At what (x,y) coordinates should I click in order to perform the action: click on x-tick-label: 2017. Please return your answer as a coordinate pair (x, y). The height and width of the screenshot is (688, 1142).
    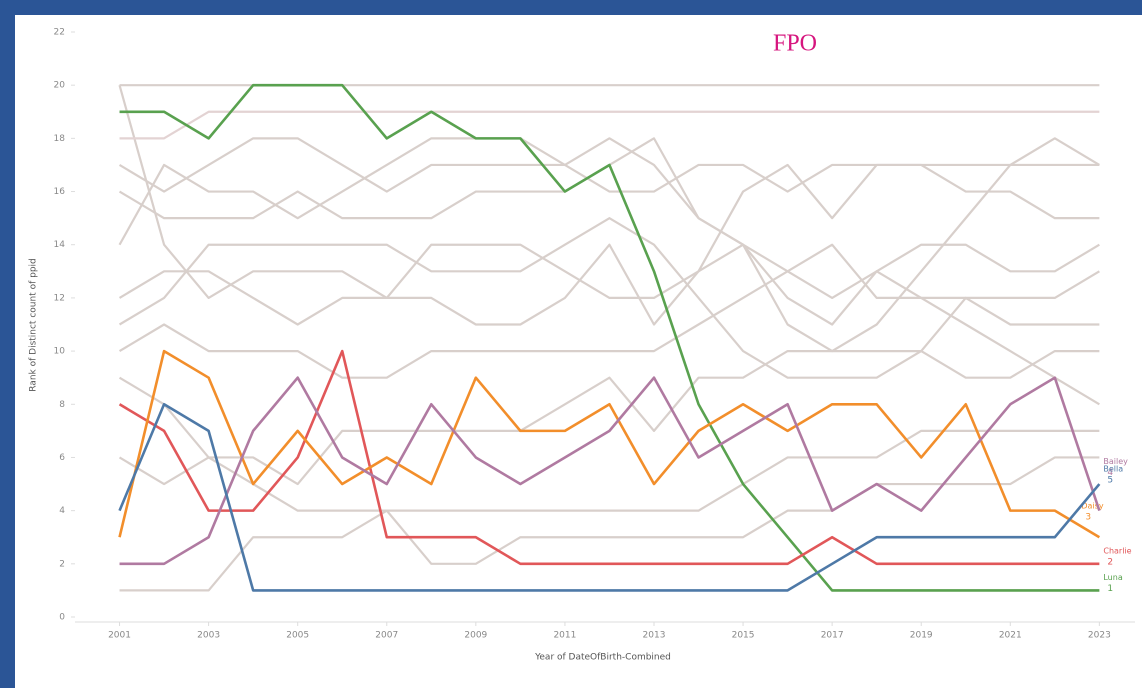
    Looking at the image, I should click on (832, 636).